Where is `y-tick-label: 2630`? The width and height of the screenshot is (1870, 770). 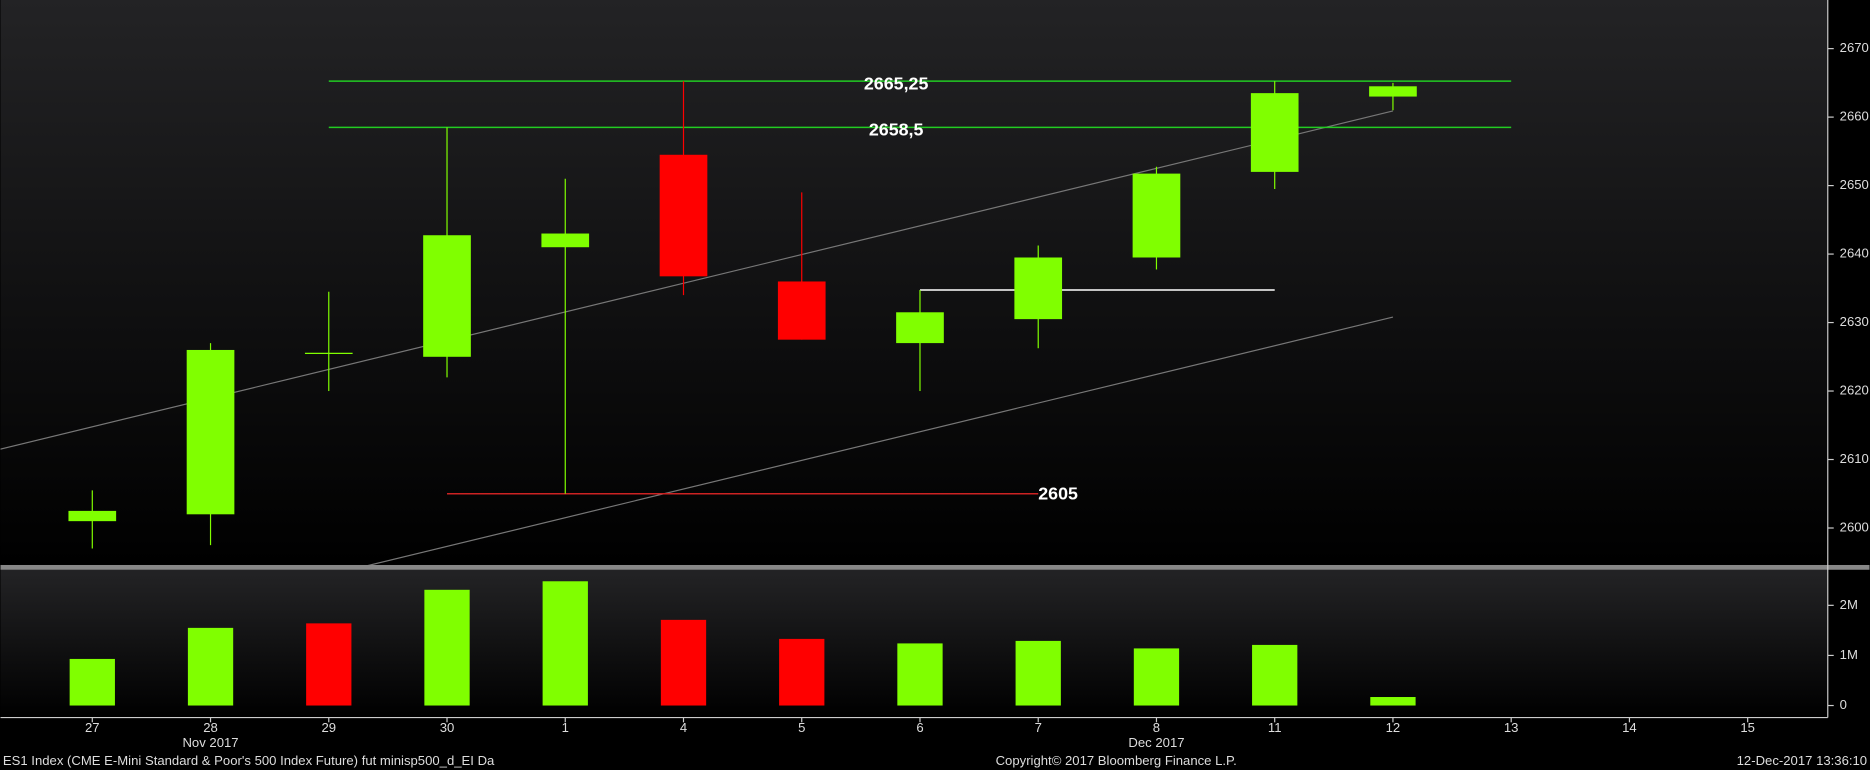
y-tick-label: 2630 is located at coordinates (1854, 321).